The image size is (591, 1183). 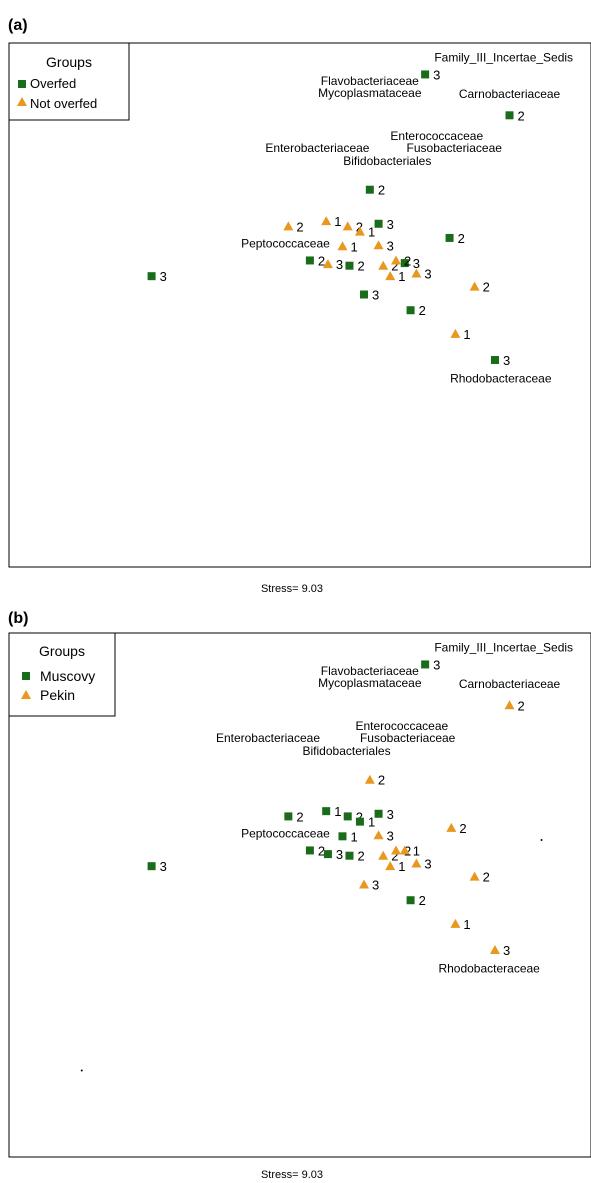 I want to click on taxon-annotation: Mycoplasmataceae, so click(x=370, y=683).